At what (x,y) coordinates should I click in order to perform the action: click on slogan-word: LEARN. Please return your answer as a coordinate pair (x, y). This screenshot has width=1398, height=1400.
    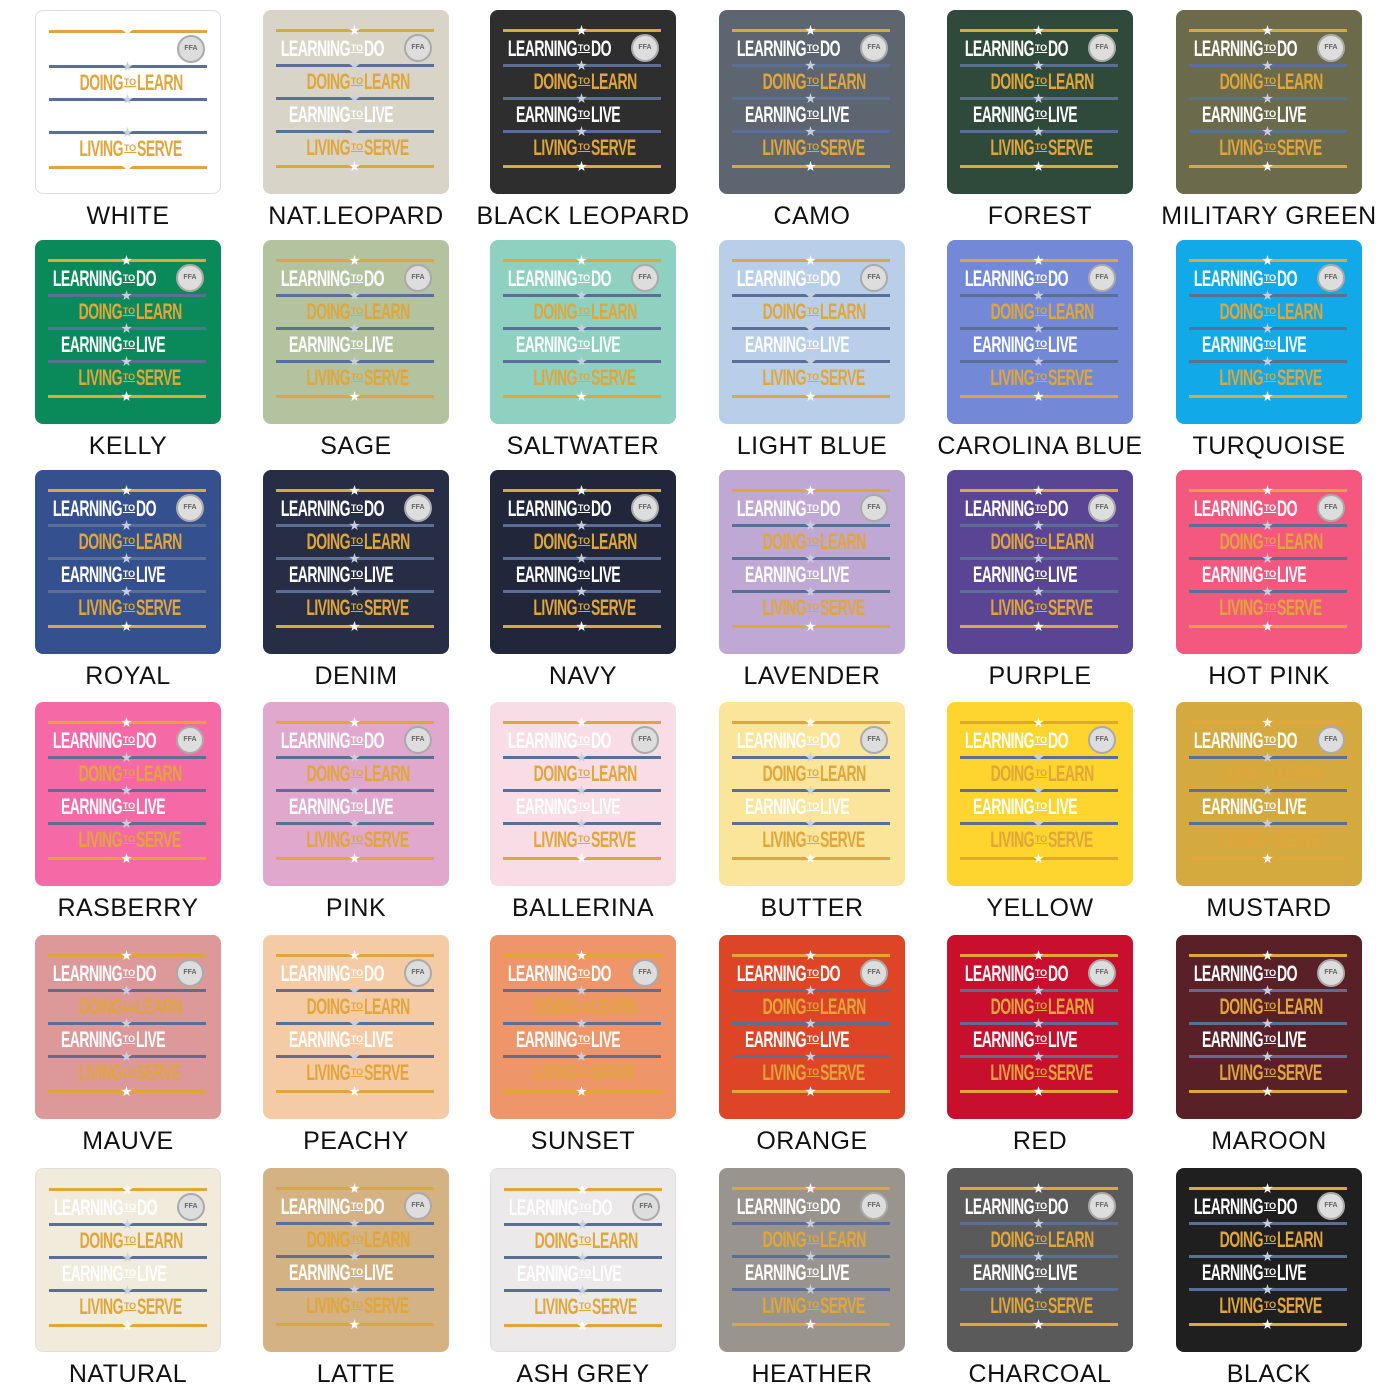
    Looking at the image, I should click on (1071, 541).